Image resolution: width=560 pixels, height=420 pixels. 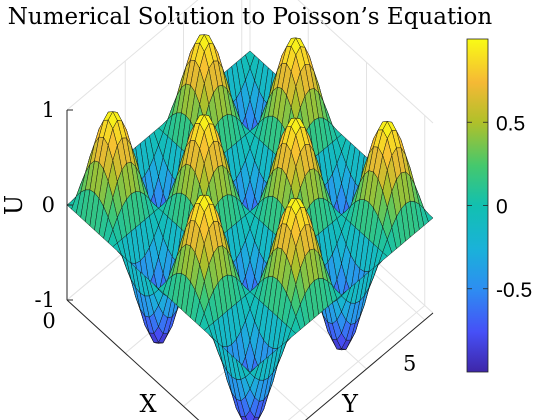 What do you see at coordinates (48, 321) in the screenshot?
I see `x-tick-label: 0` at bounding box center [48, 321].